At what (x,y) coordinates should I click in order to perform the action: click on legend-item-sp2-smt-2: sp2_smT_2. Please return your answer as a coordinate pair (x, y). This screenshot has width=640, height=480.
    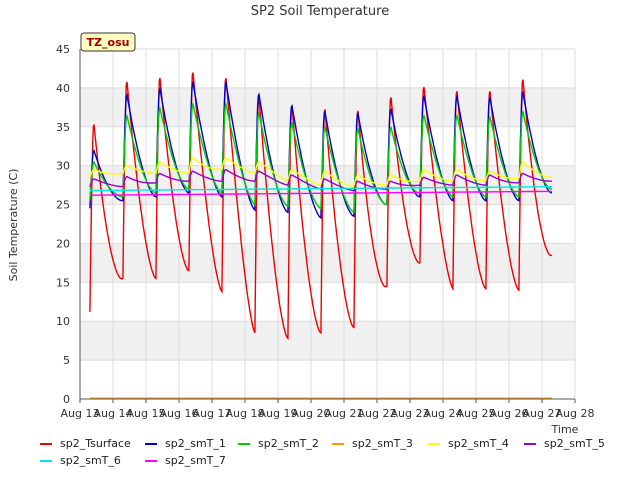
    Looking at the image, I should click on (278, 443).